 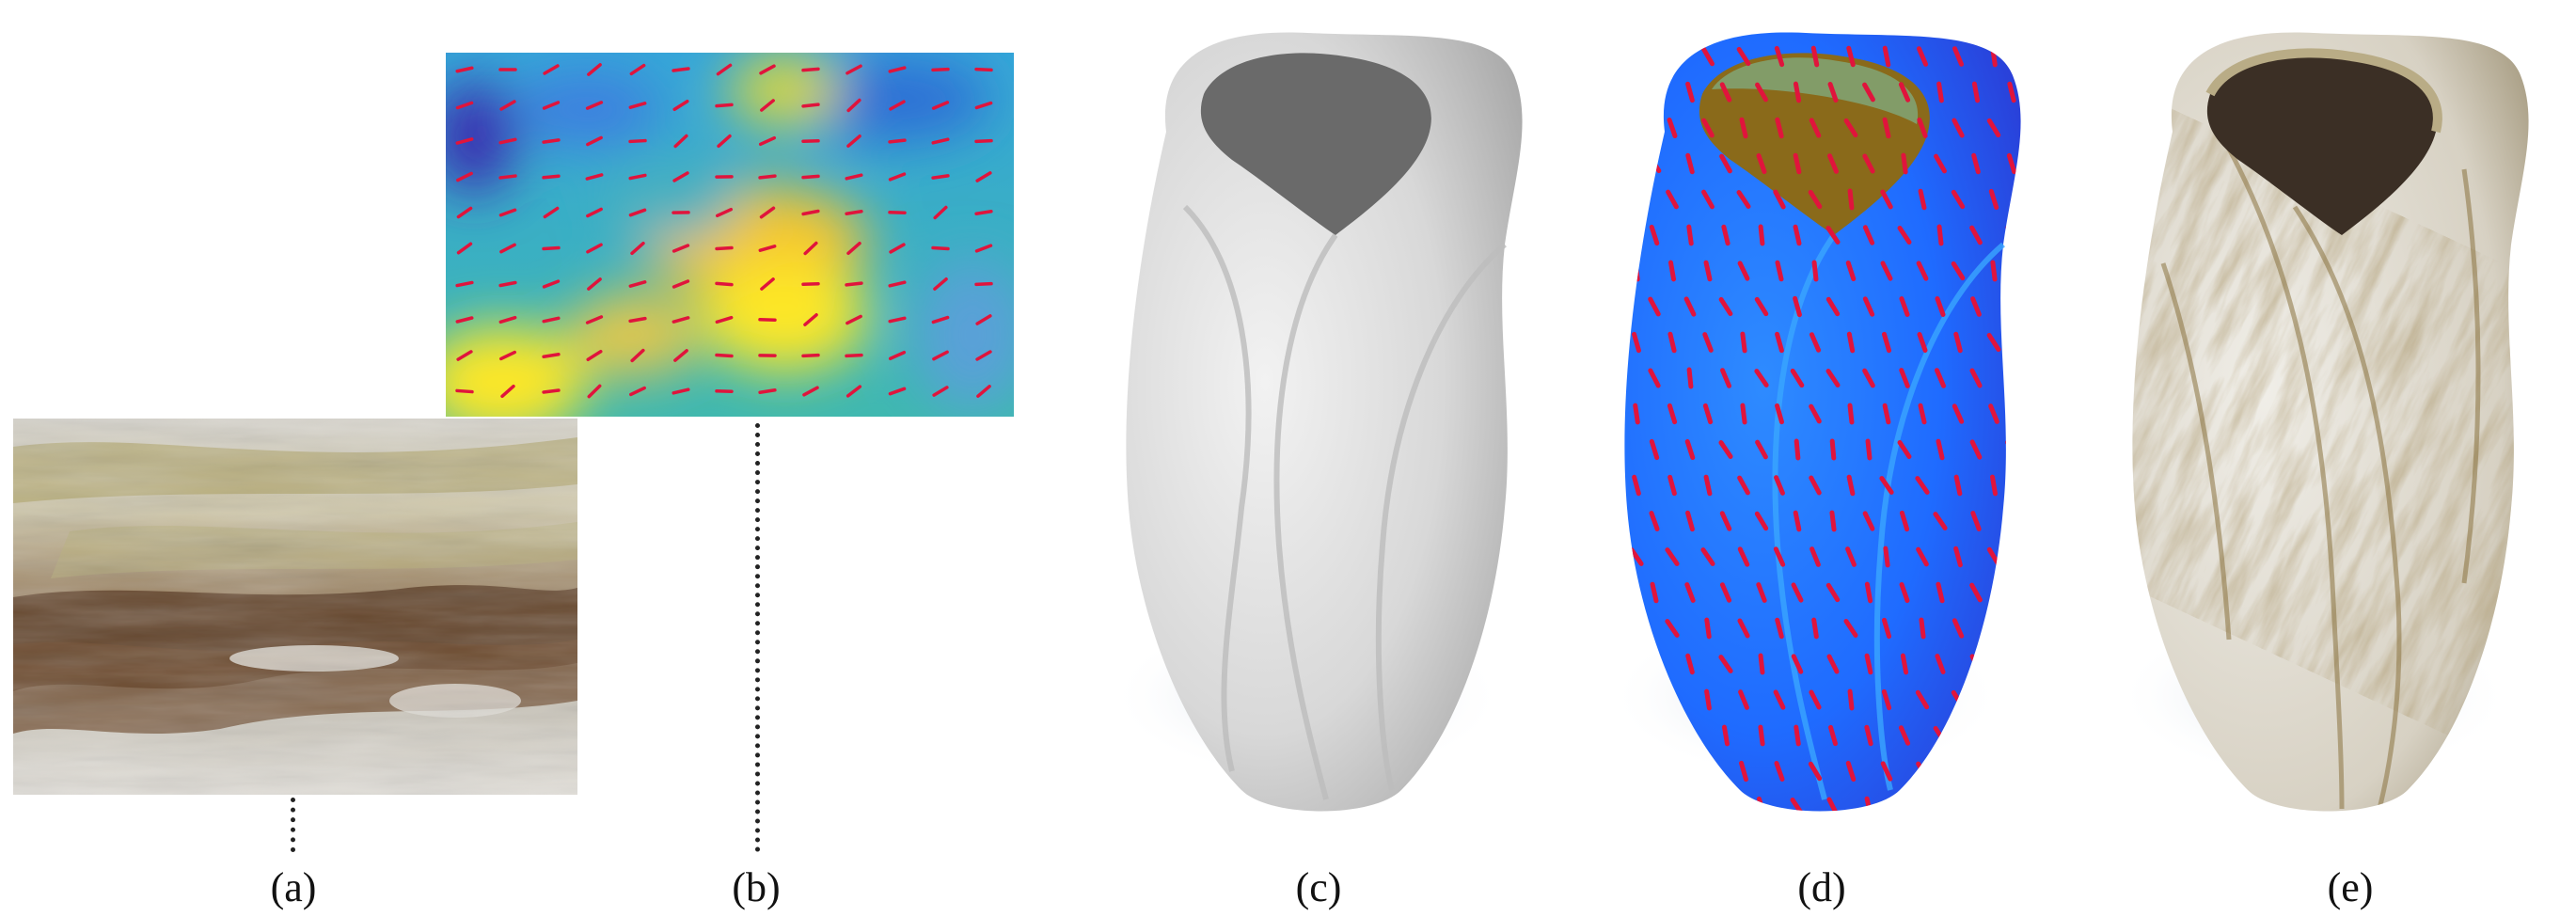 What do you see at coordinates (1814, 422) in the screenshot?
I see `vase-field-render` at bounding box center [1814, 422].